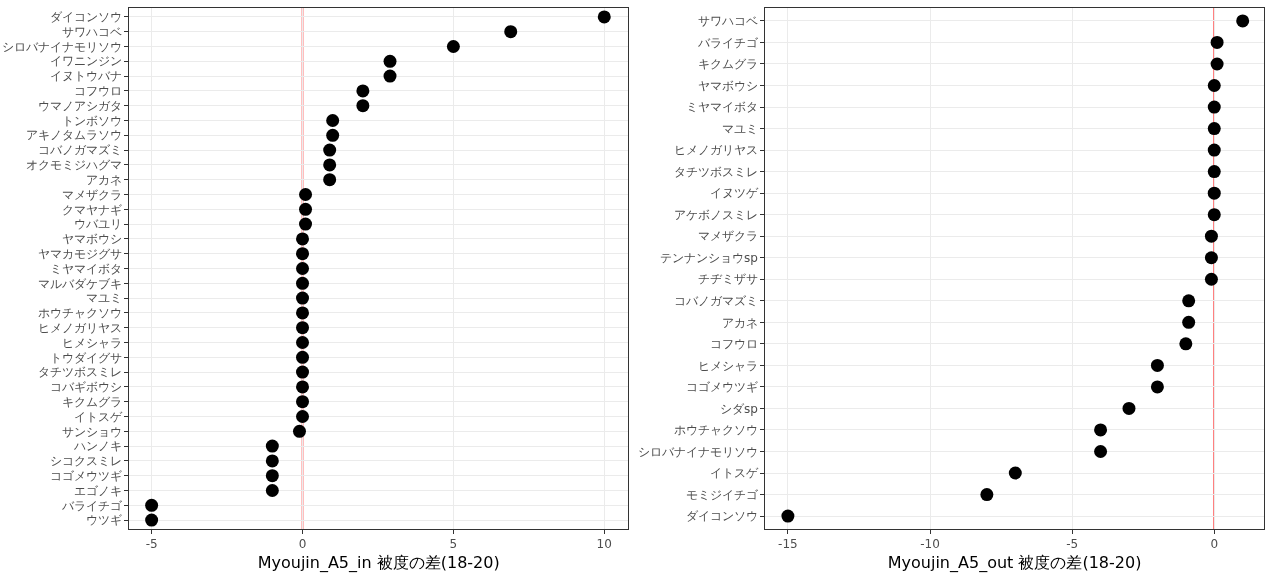 This screenshot has width=1267, height=581. What do you see at coordinates (378, 563) in the screenshot?
I see `x-axis-title: Myoujin_A5_in 被度の差(18-20)` at bounding box center [378, 563].